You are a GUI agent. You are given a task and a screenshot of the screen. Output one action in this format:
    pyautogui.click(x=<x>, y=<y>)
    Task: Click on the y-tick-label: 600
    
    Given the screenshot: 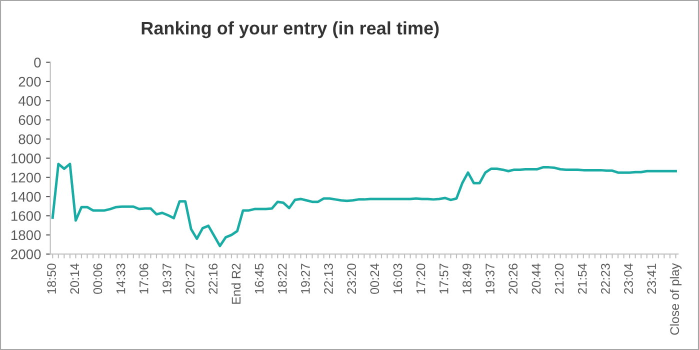 What is the action you would take?
    pyautogui.click(x=29, y=120)
    